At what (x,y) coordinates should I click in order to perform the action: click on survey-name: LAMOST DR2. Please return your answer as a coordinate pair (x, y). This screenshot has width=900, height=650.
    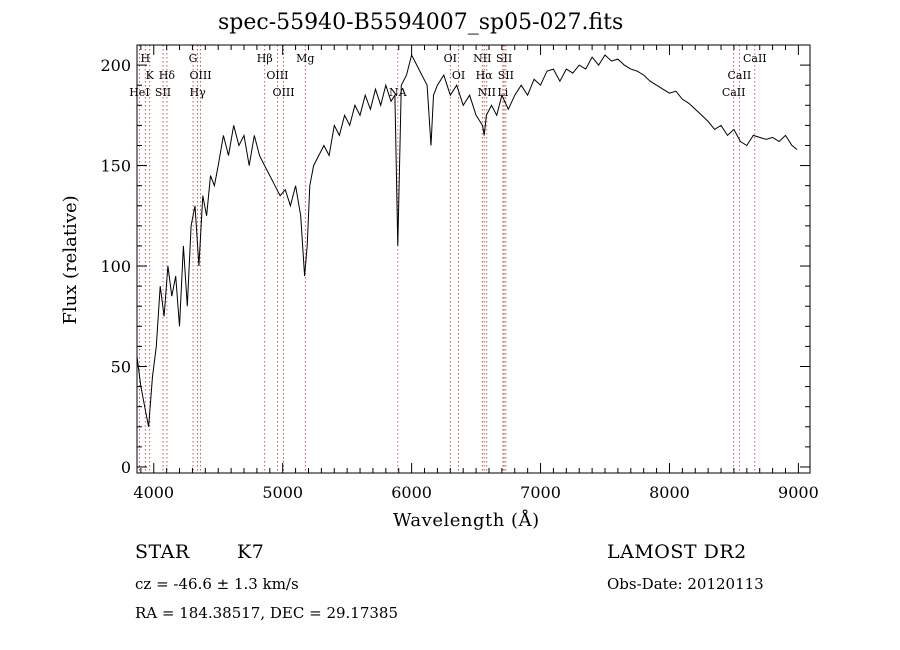
    Looking at the image, I should click on (677, 552).